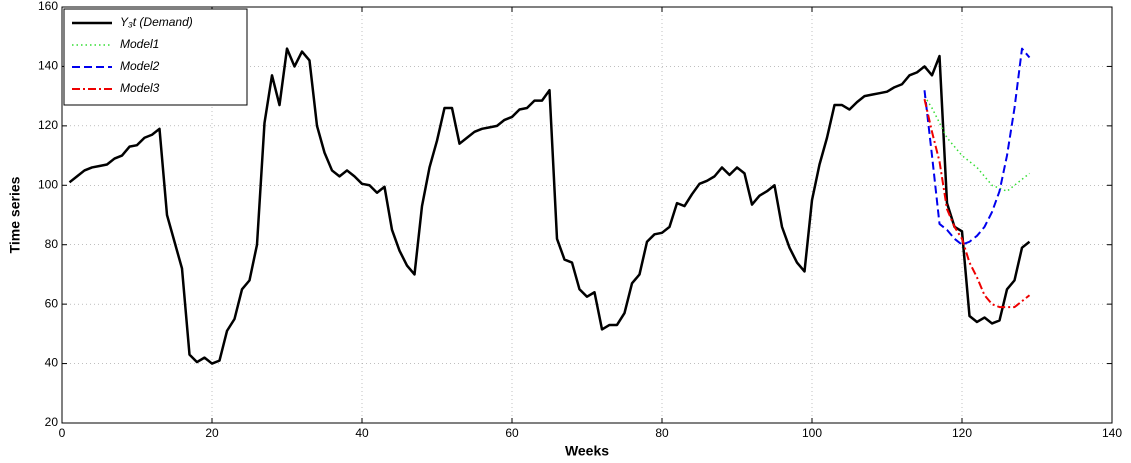 This screenshot has width=1131, height=463. What do you see at coordinates (52, 303) in the screenshot?
I see `y-tick-label: 60` at bounding box center [52, 303].